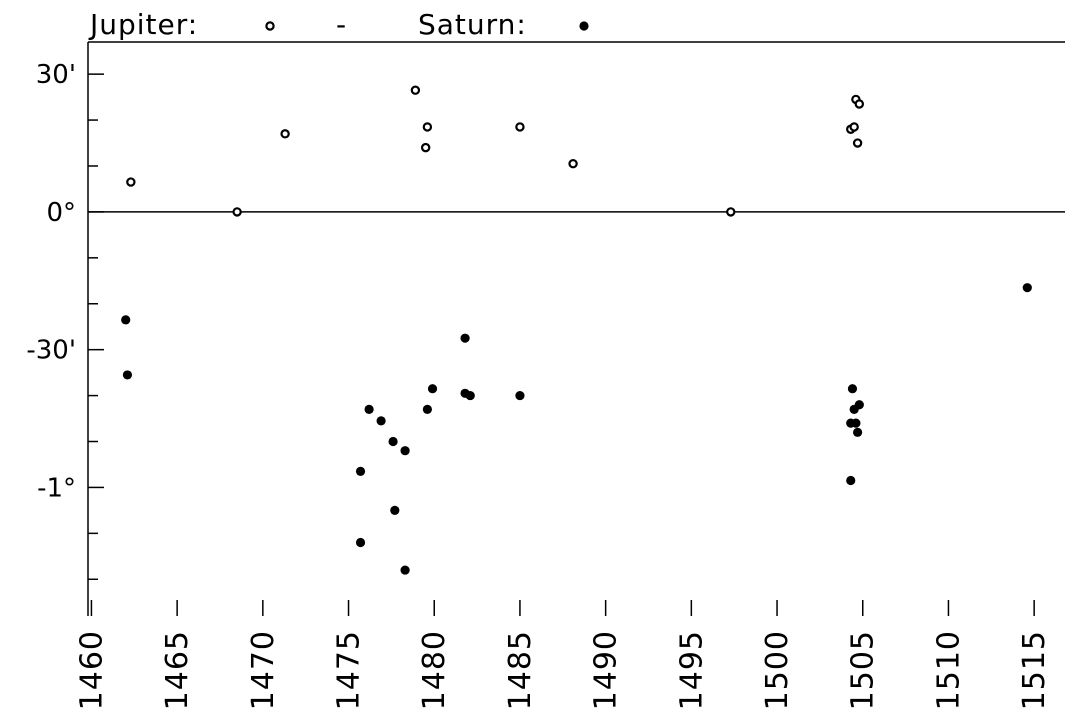 Image resolution: width=1065 pixels, height=709 pixels. Describe the element at coordinates (263, 669) in the screenshot. I see `x-tick-label: 1470` at that location.